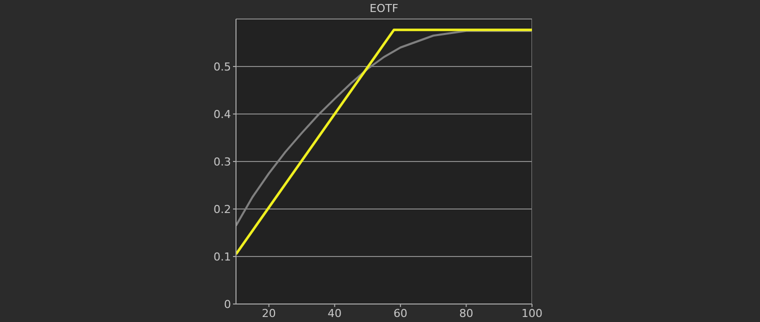  Describe the element at coordinates (400, 313) in the screenshot. I see `x-tick-label: 60` at that location.